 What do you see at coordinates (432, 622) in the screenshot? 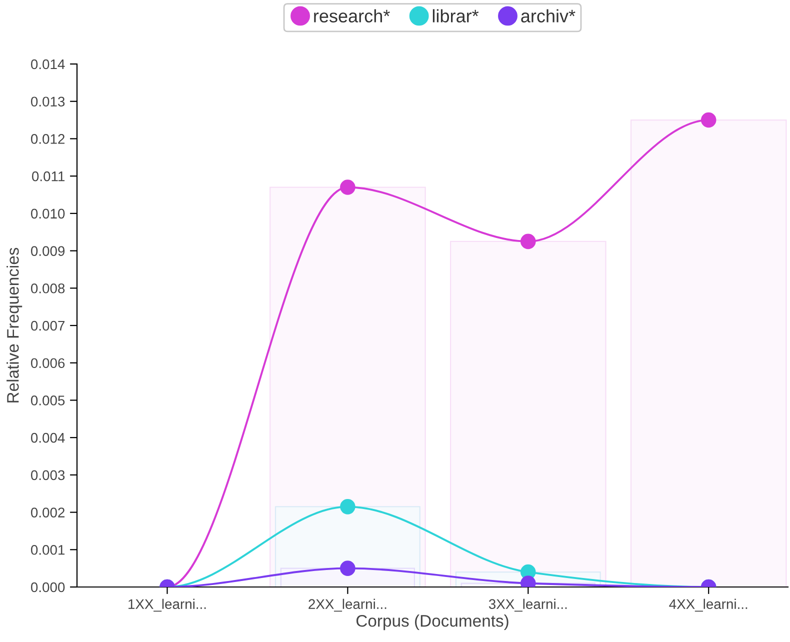
I see `x-axis-title: Corpus (Documents)` at bounding box center [432, 622].